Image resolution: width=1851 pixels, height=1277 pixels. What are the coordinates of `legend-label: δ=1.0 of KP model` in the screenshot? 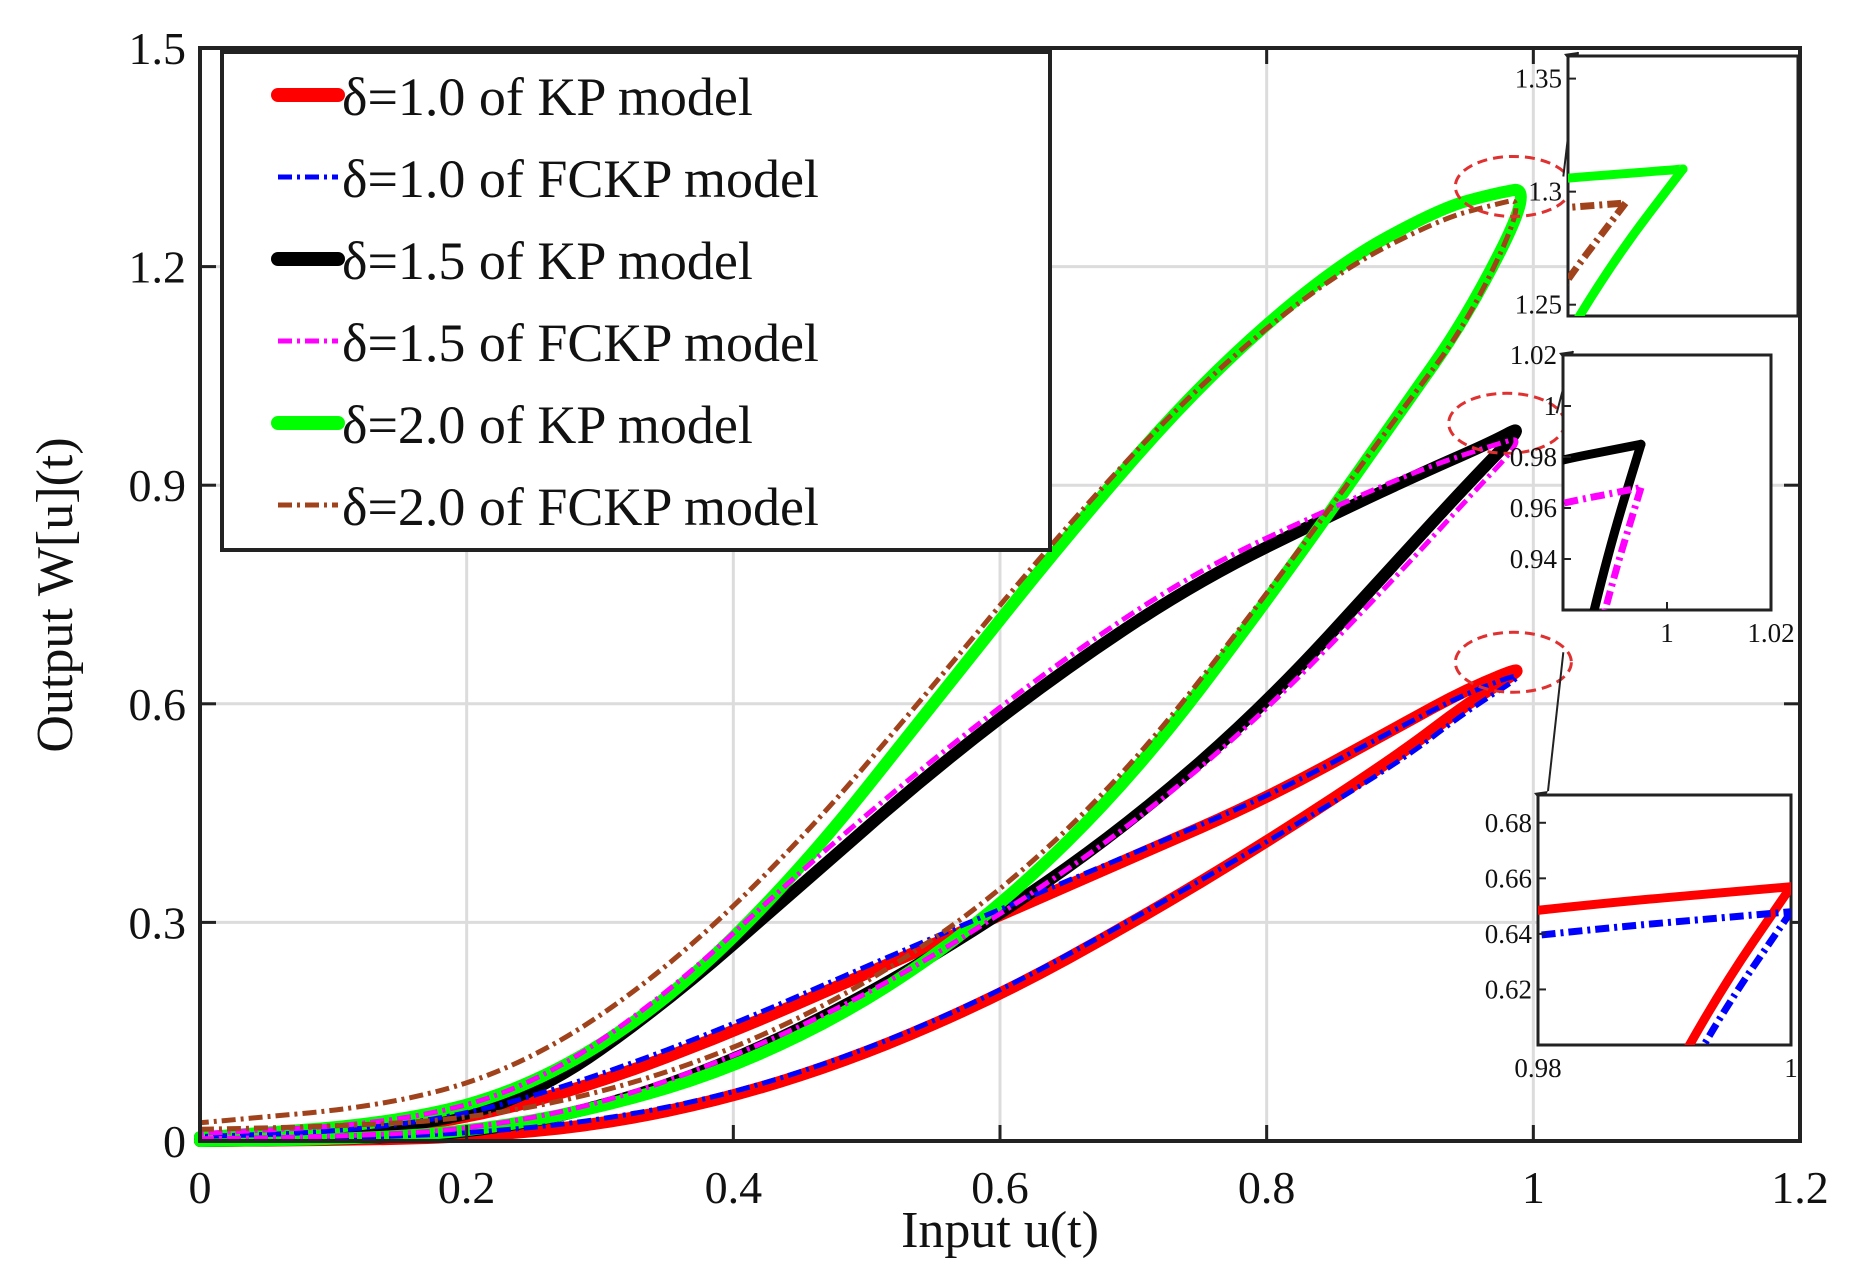 It's located at (547, 97).